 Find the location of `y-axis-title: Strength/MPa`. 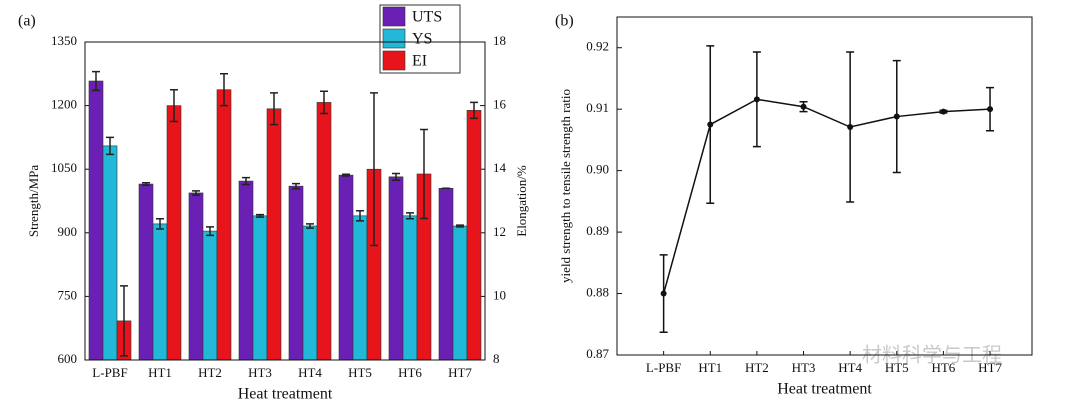

y-axis-title: Strength/MPa is located at coordinates (33, 201).